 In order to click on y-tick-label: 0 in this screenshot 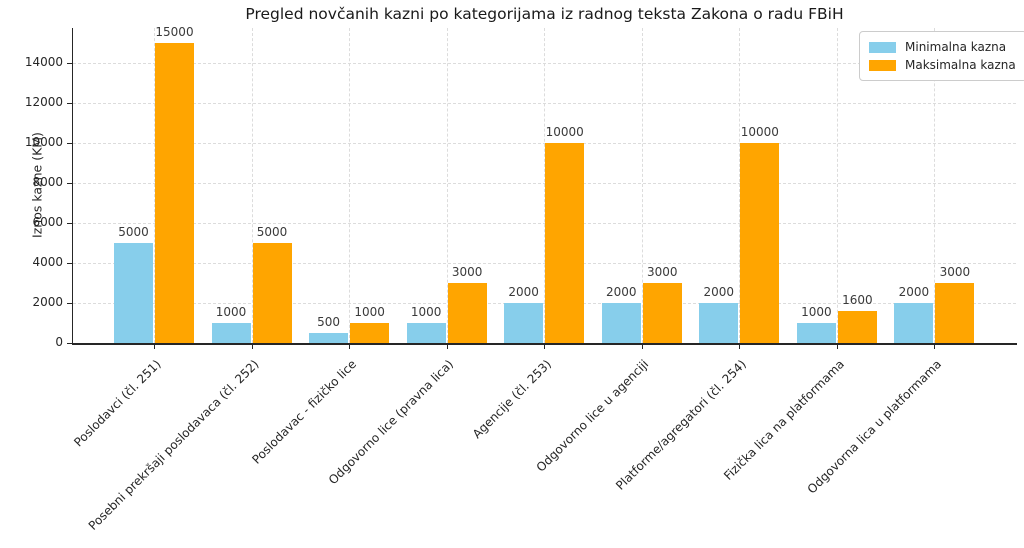, I will do `click(59, 342)`.